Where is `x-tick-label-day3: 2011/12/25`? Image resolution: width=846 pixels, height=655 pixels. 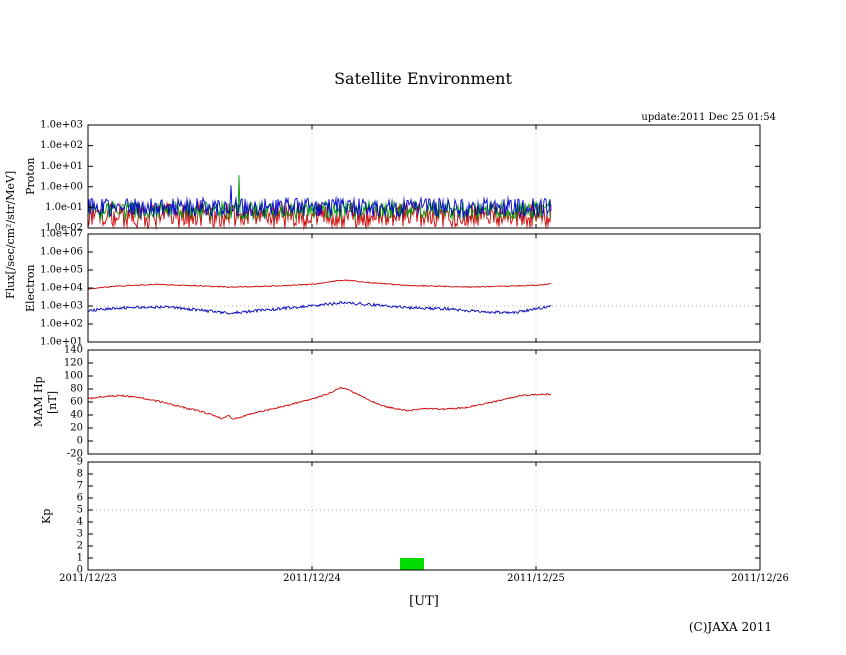 x-tick-label-day3: 2011/12/25 is located at coordinates (536, 578).